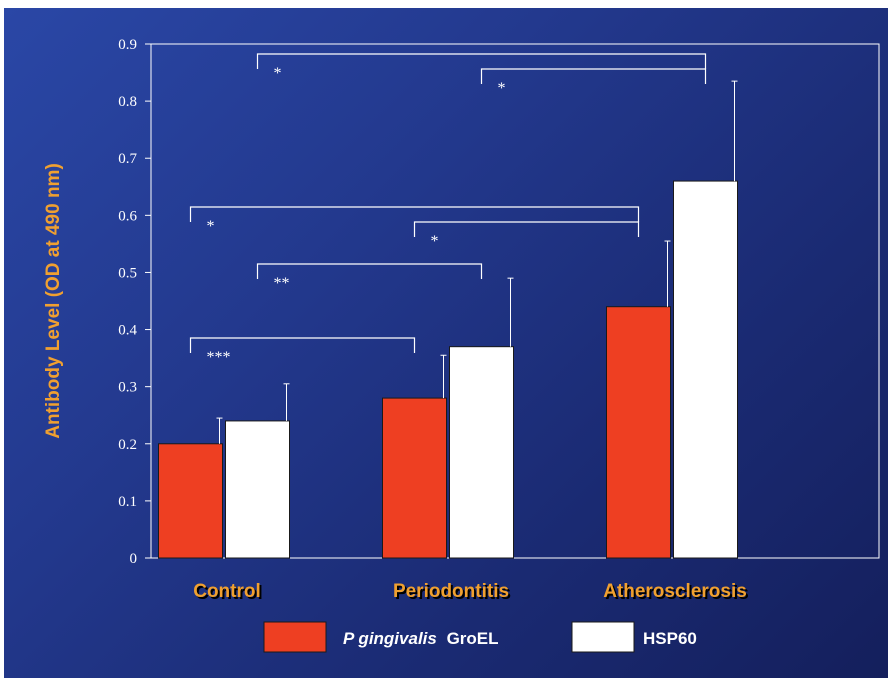 This screenshot has height=684, width=895. Describe the element at coordinates (295, 637) in the screenshot. I see `legend-swatch-groel` at that location.